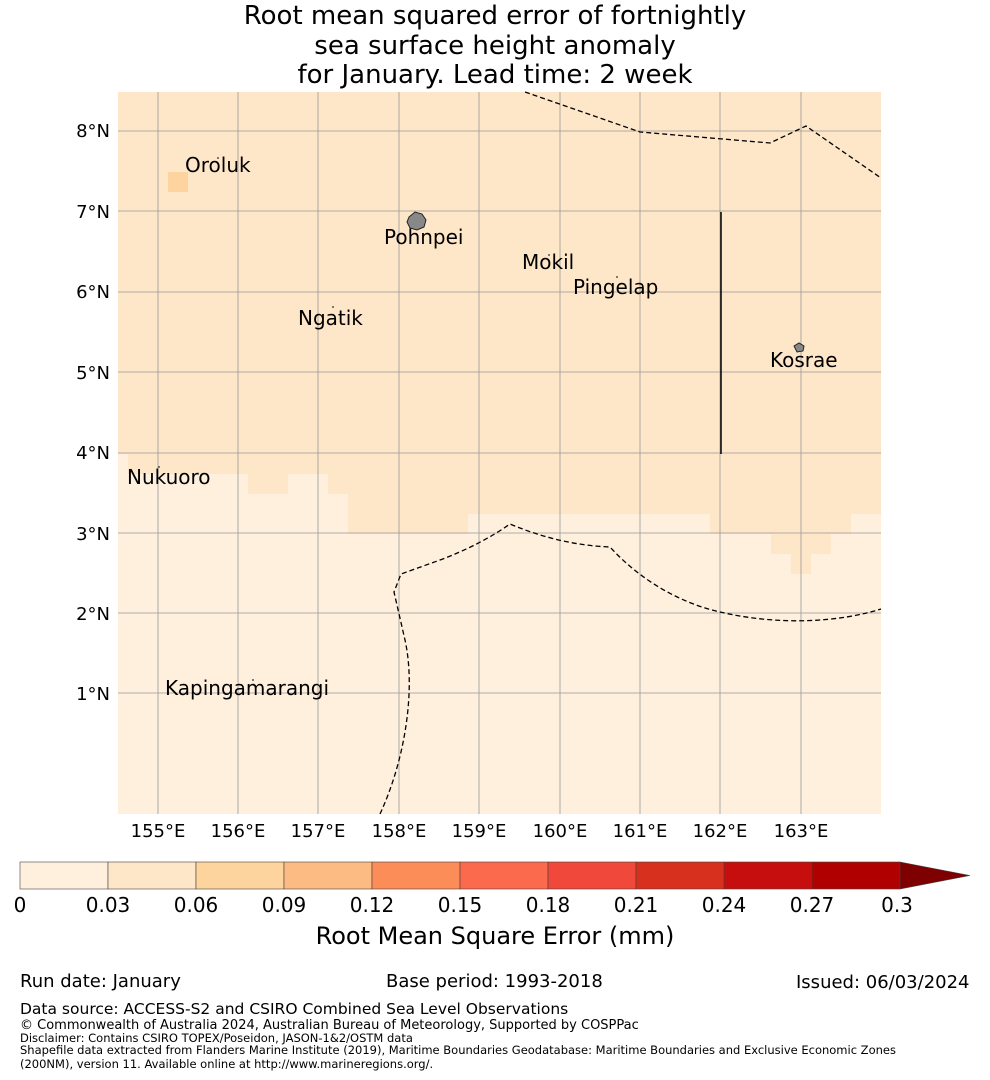 The image size is (990, 1080). What do you see at coordinates (247, 688) in the screenshot?
I see `place-label-kapingamarangi: Kapingamarangi` at bounding box center [247, 688].